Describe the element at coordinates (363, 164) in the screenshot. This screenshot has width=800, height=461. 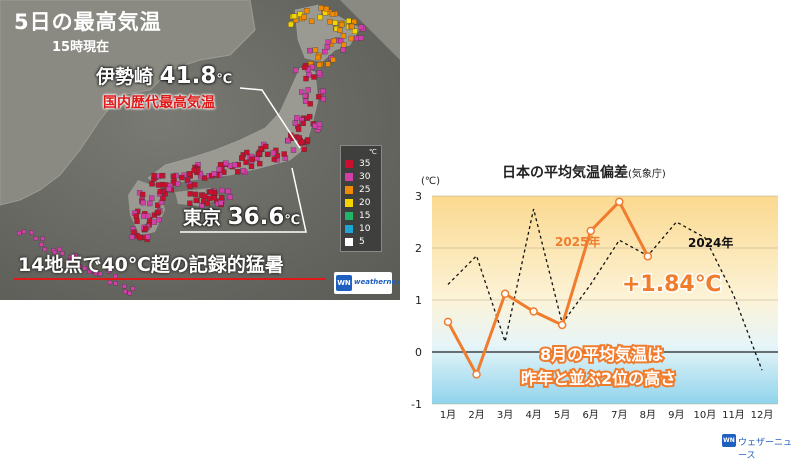
I see `legend-row: 35` at that location.